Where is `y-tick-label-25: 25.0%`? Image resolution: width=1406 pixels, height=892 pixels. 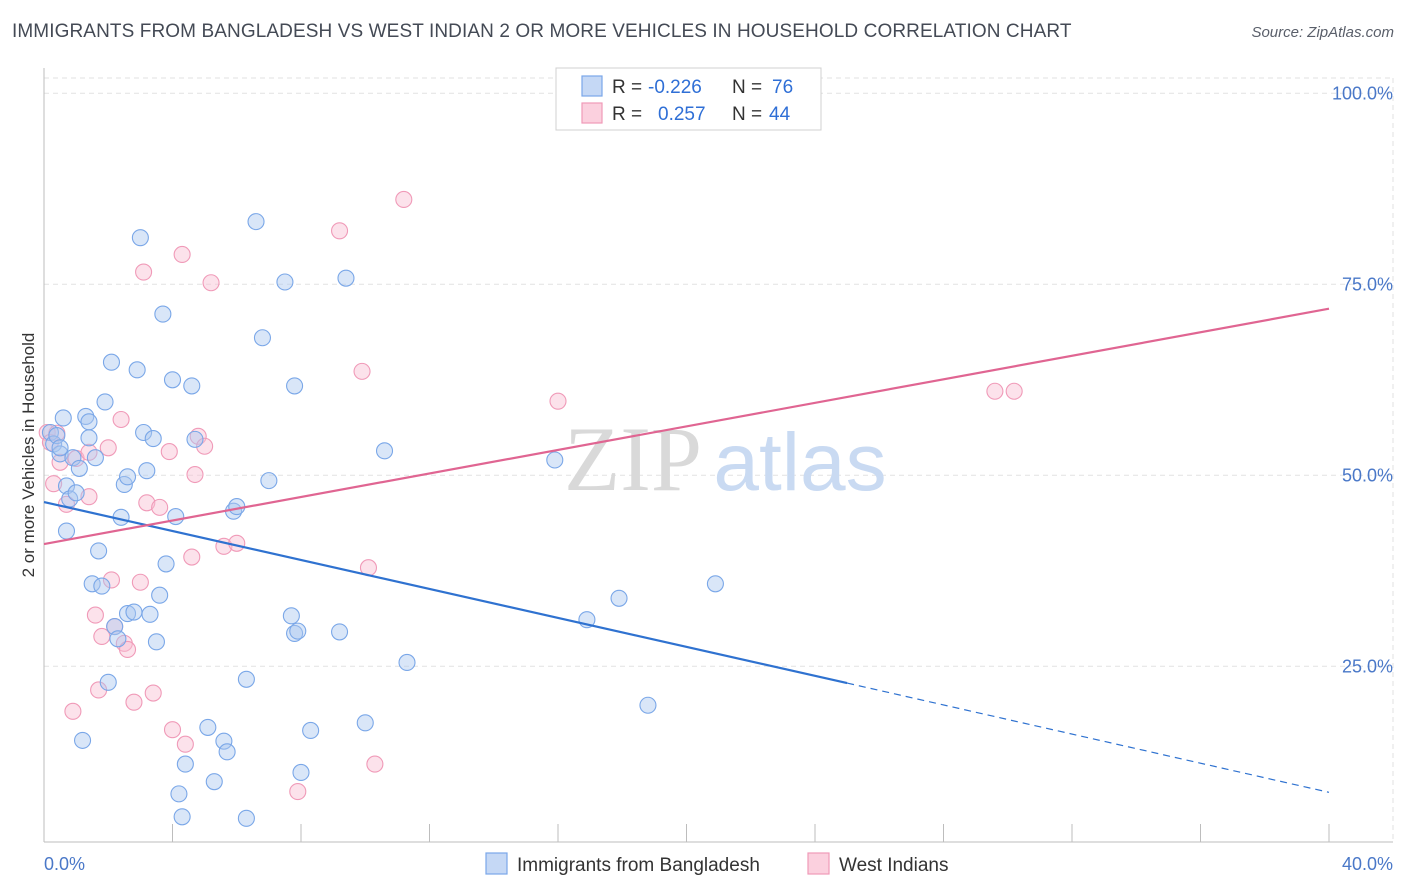 y-tick-label-25: 25.0% is located at coordinates (1367, 666).